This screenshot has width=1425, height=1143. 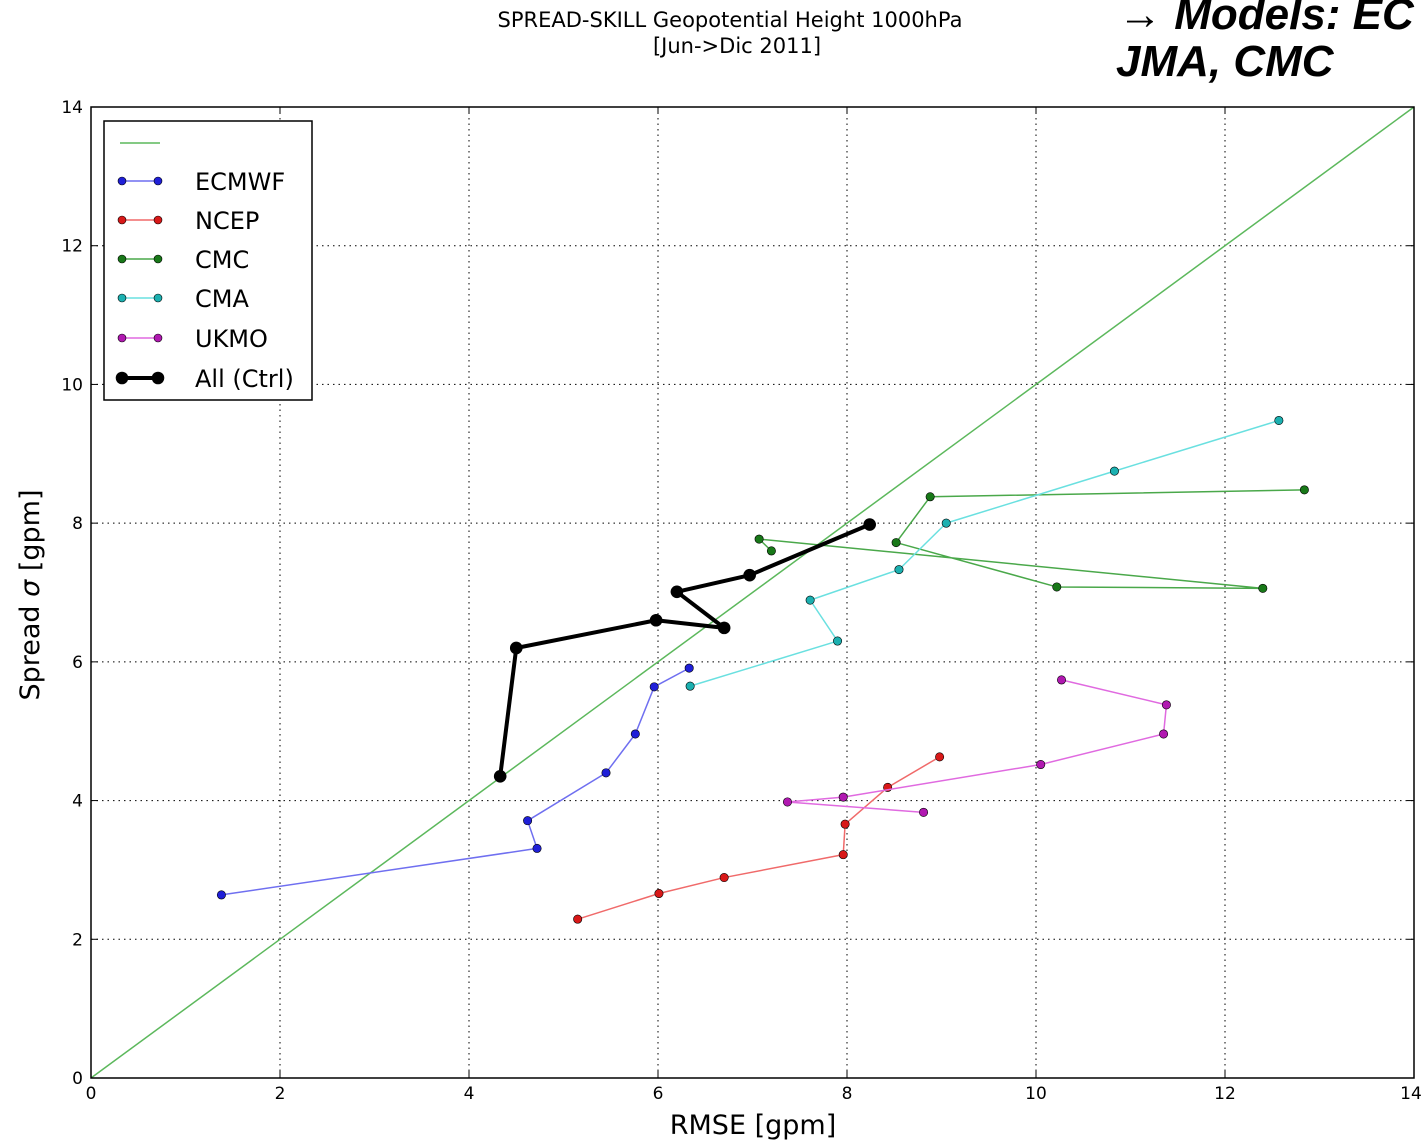 I want to click on chart-subtitle: [Jun->Dic 2011], so click(x=737, y=46).